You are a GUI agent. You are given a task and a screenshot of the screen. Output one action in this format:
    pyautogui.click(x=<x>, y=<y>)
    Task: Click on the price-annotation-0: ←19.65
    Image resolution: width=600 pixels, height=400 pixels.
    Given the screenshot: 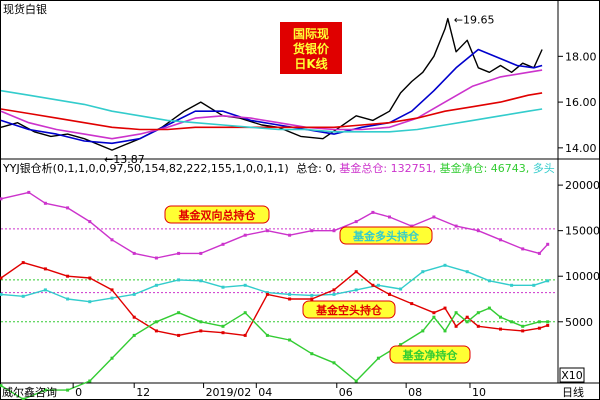 What is the action you would take?
    pyautogui.click(x=474, y=20)
    